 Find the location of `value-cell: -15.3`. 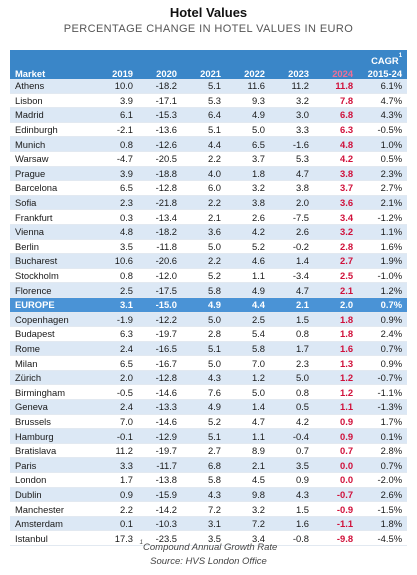

value-cell: -15.3 is located at coordinates (160, 115).